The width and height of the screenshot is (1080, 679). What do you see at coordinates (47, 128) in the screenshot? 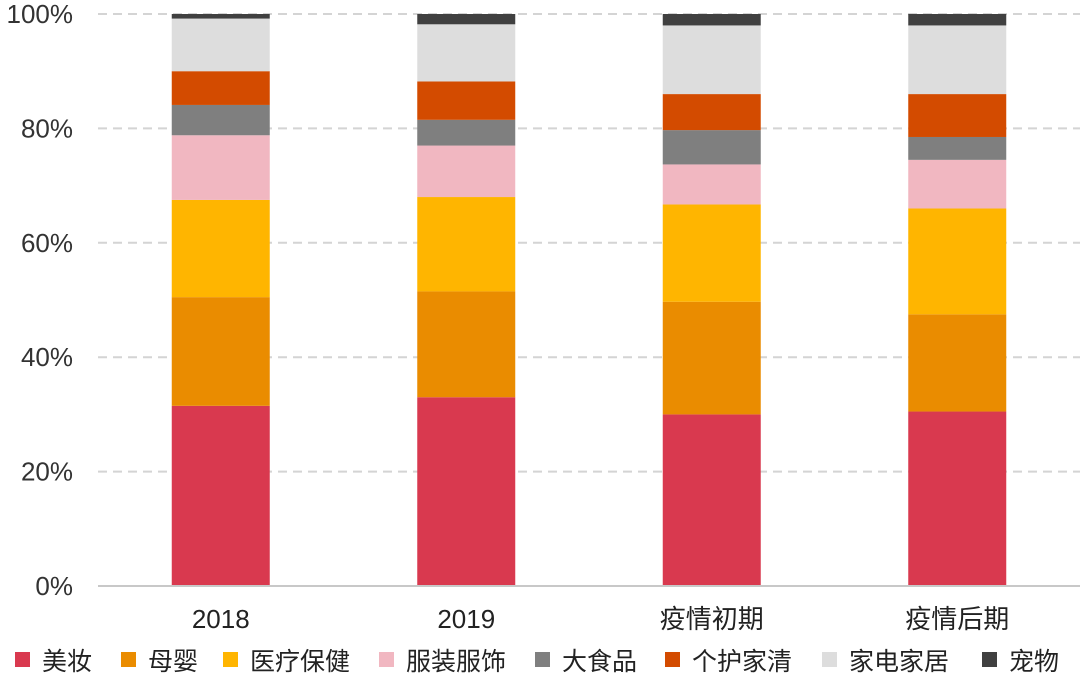
I see `y-tick-label: 80%` at bounding box center [47, 128].